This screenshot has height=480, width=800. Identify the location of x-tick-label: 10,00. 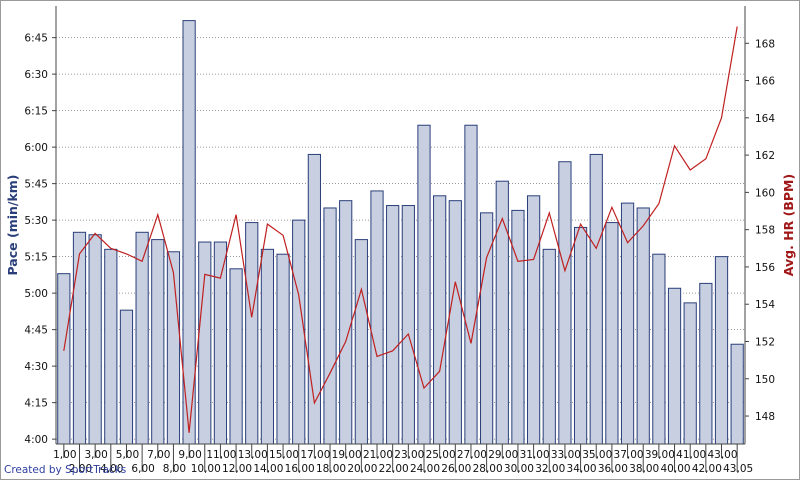
(206, 469).